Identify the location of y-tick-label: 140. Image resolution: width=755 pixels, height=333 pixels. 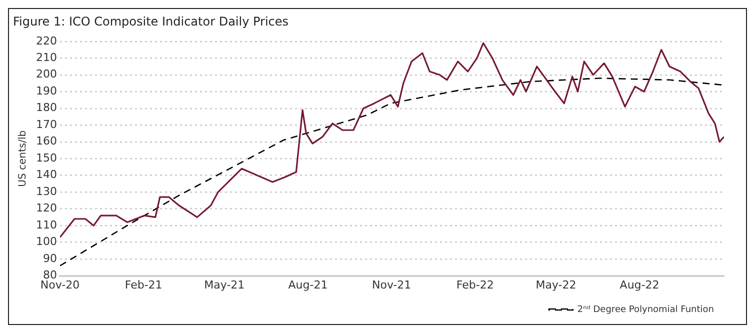
(46, 175).